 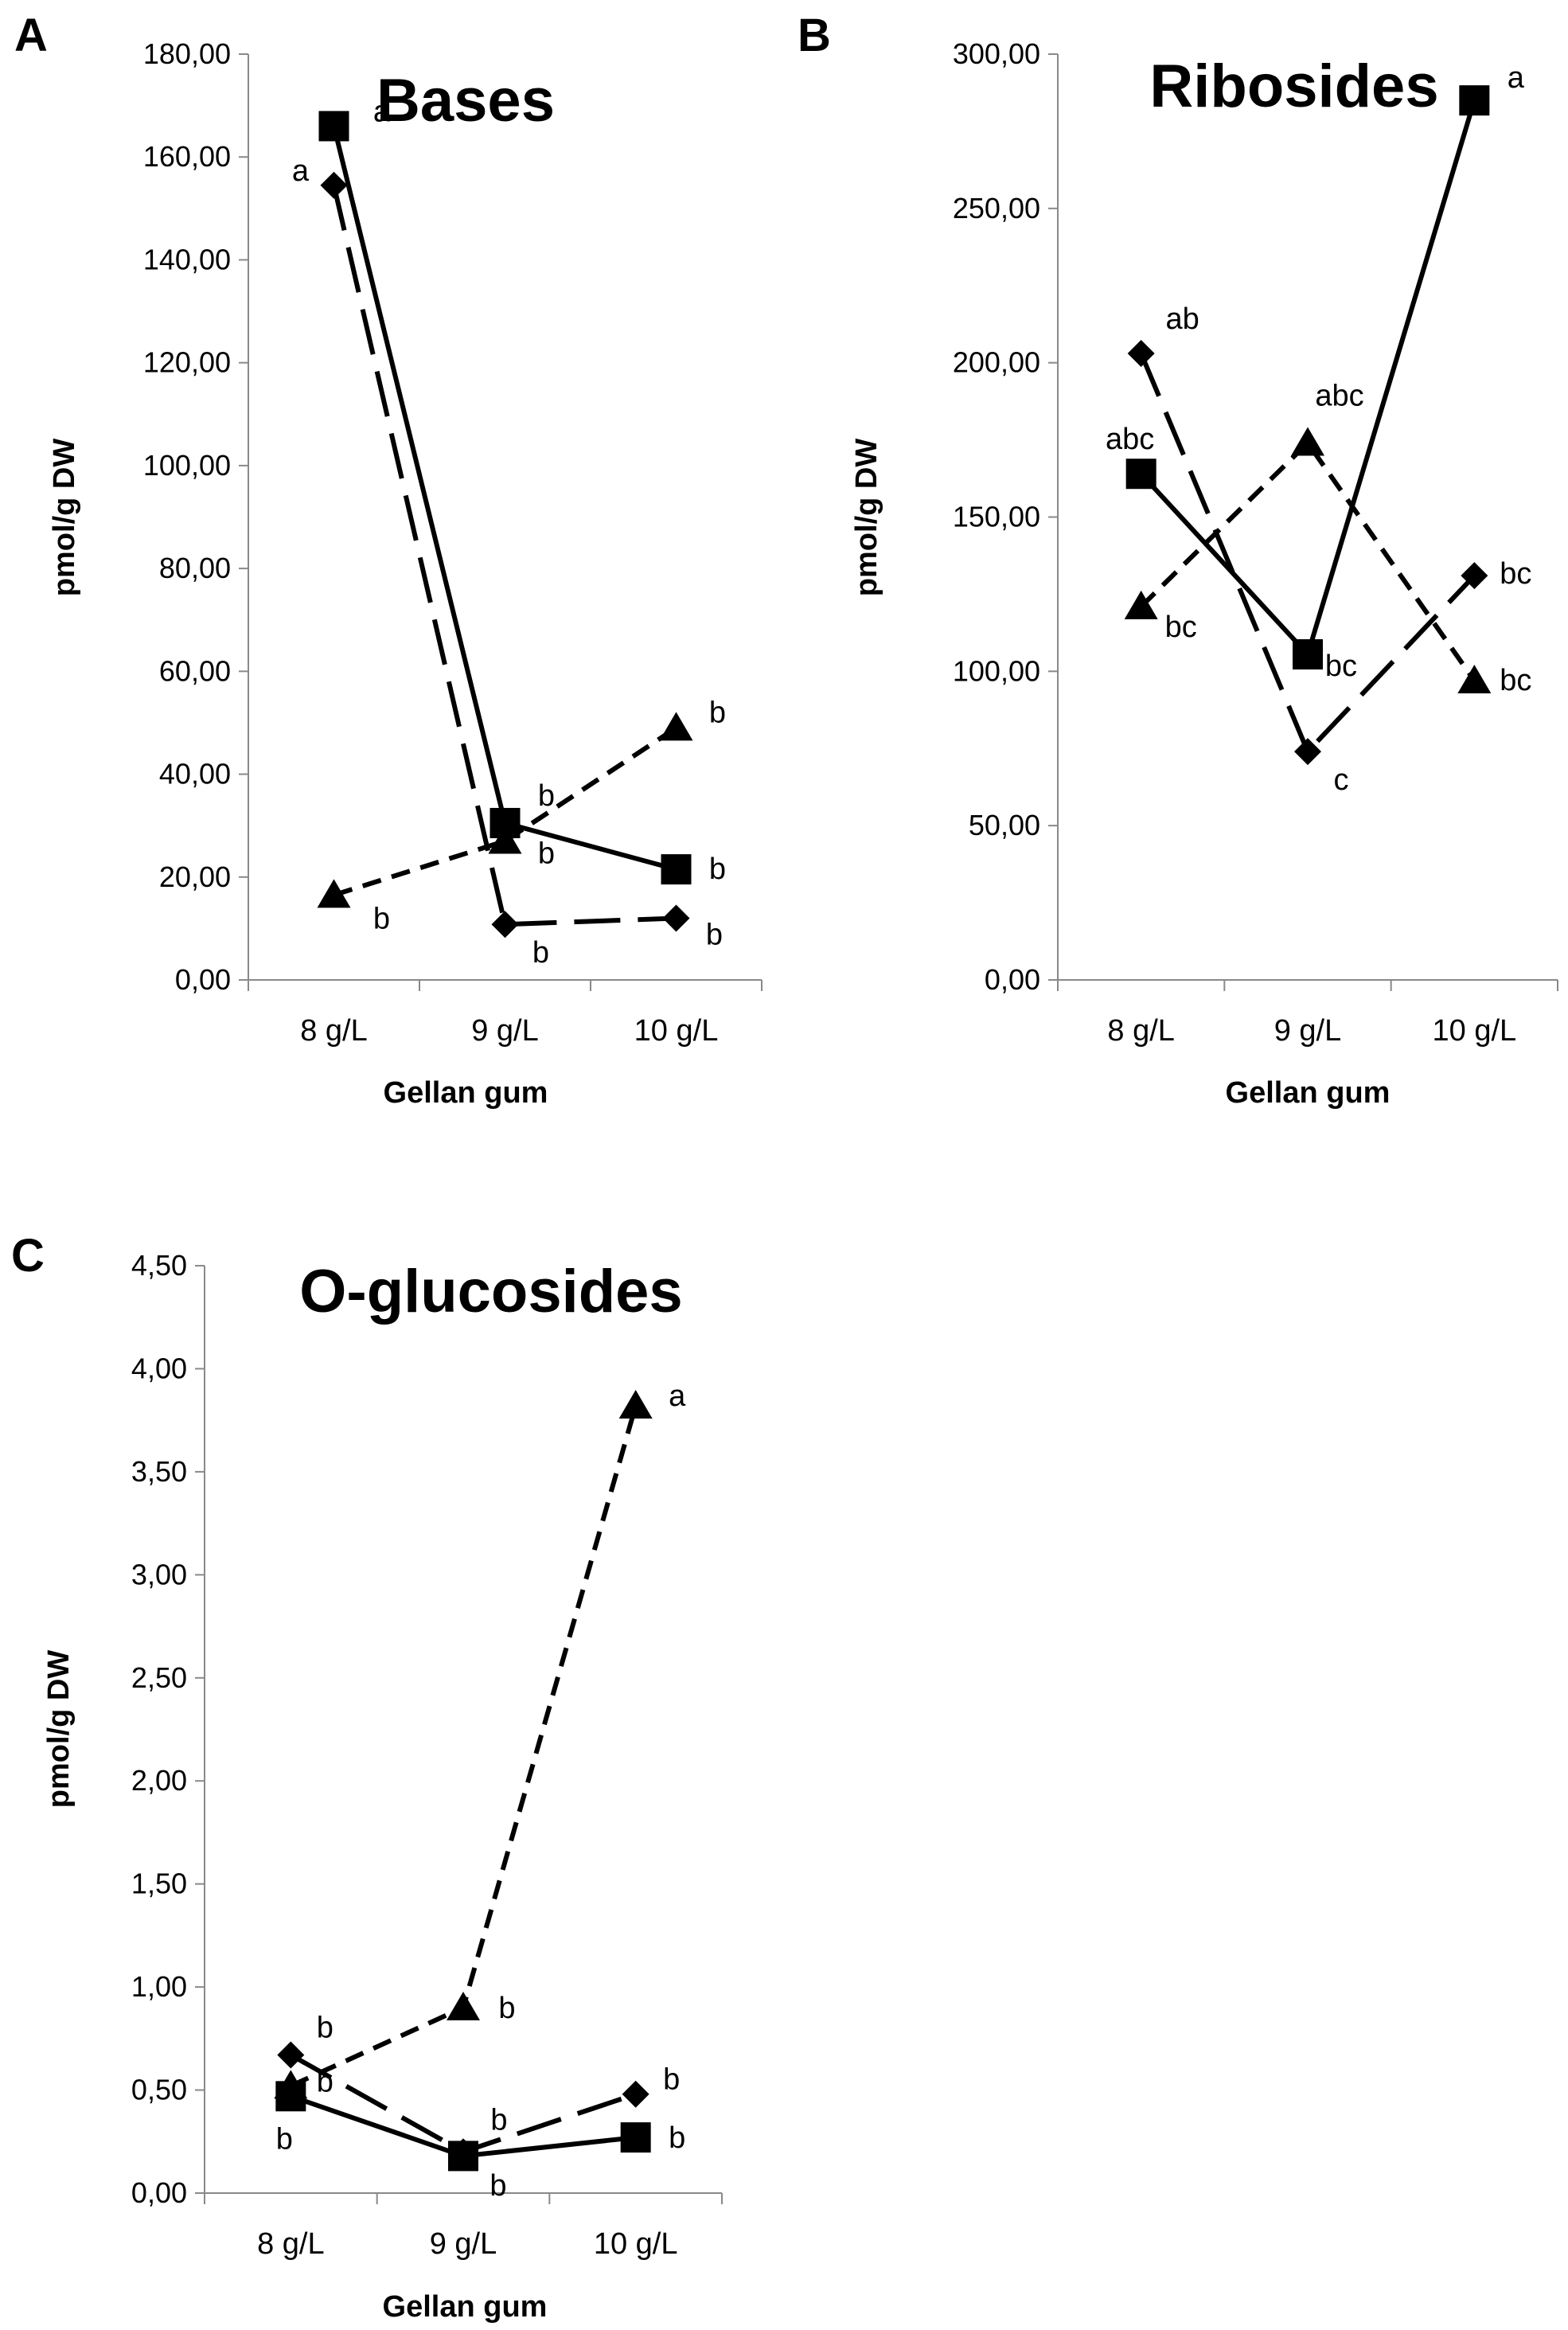 I want to click on series-square: abc bc a, so click(x=1315, y=372).